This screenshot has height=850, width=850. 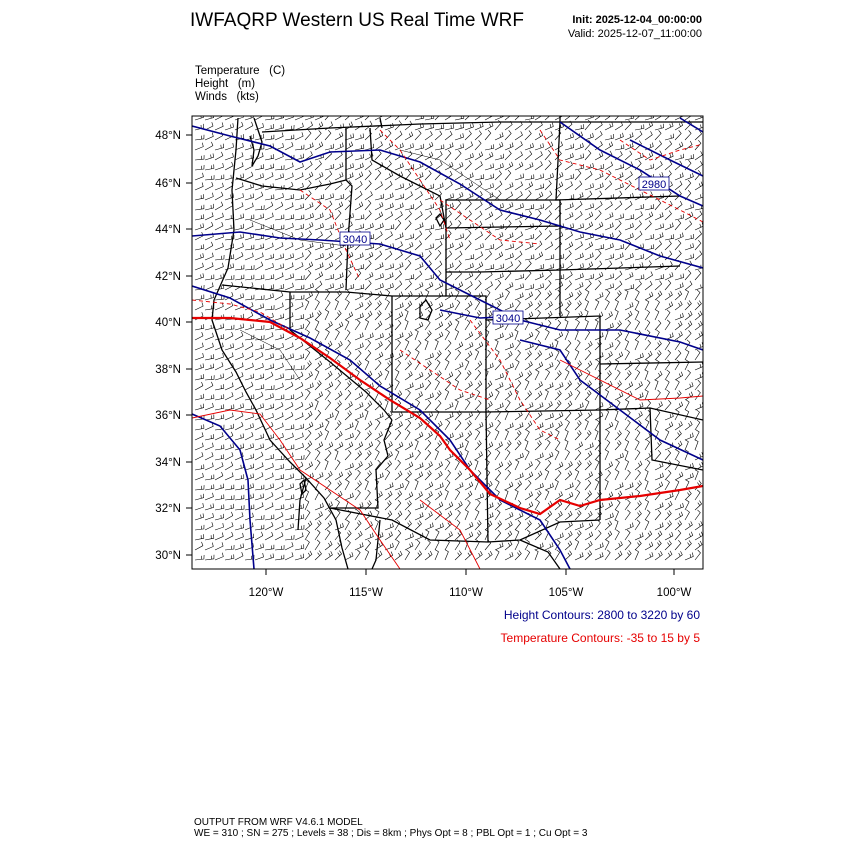 I want to click on lon-label: 105°W, so click(x=566, y=593).